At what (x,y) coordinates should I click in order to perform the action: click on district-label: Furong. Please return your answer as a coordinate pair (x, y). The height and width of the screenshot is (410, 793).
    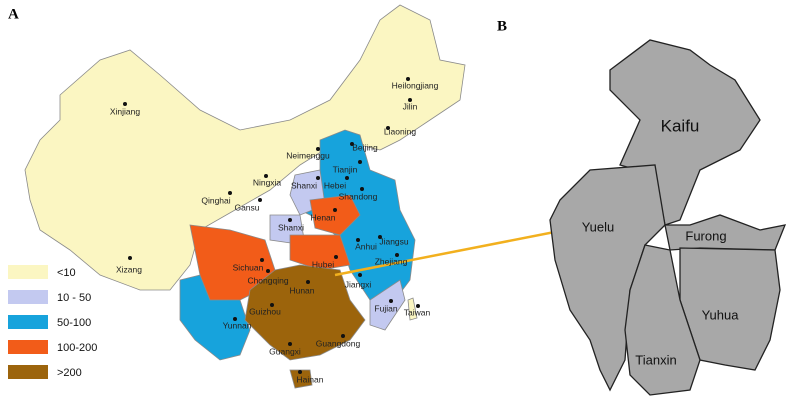
    Looking at the image, I should click on (705, 235).